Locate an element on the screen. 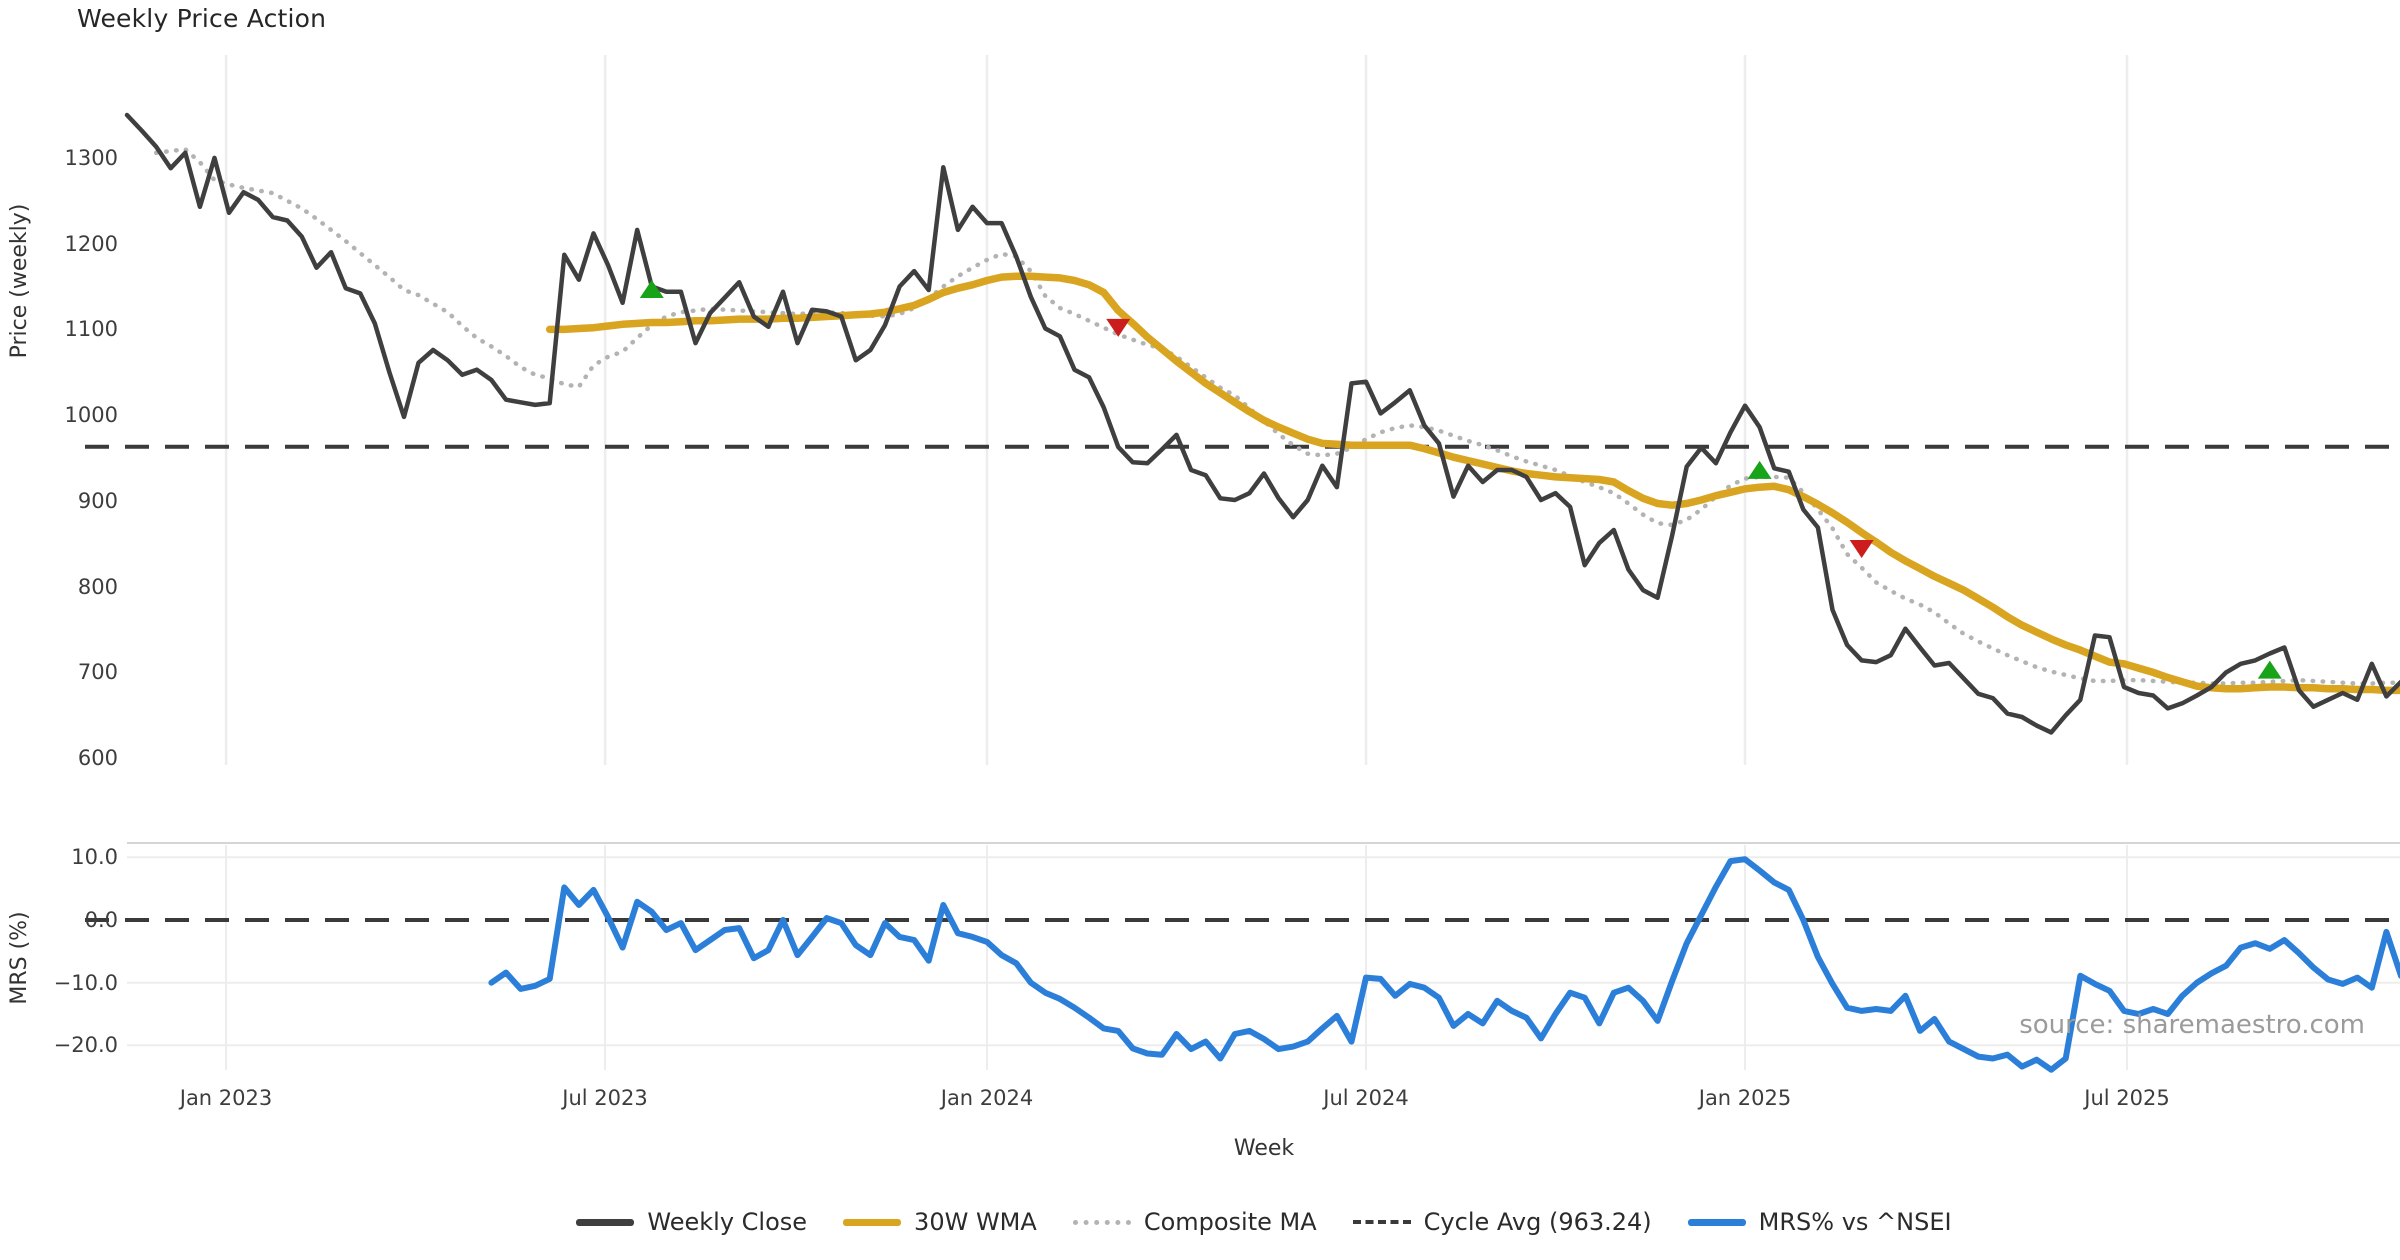  x-tick-label: Jan 2024 is located at coordinates (987, 1098).